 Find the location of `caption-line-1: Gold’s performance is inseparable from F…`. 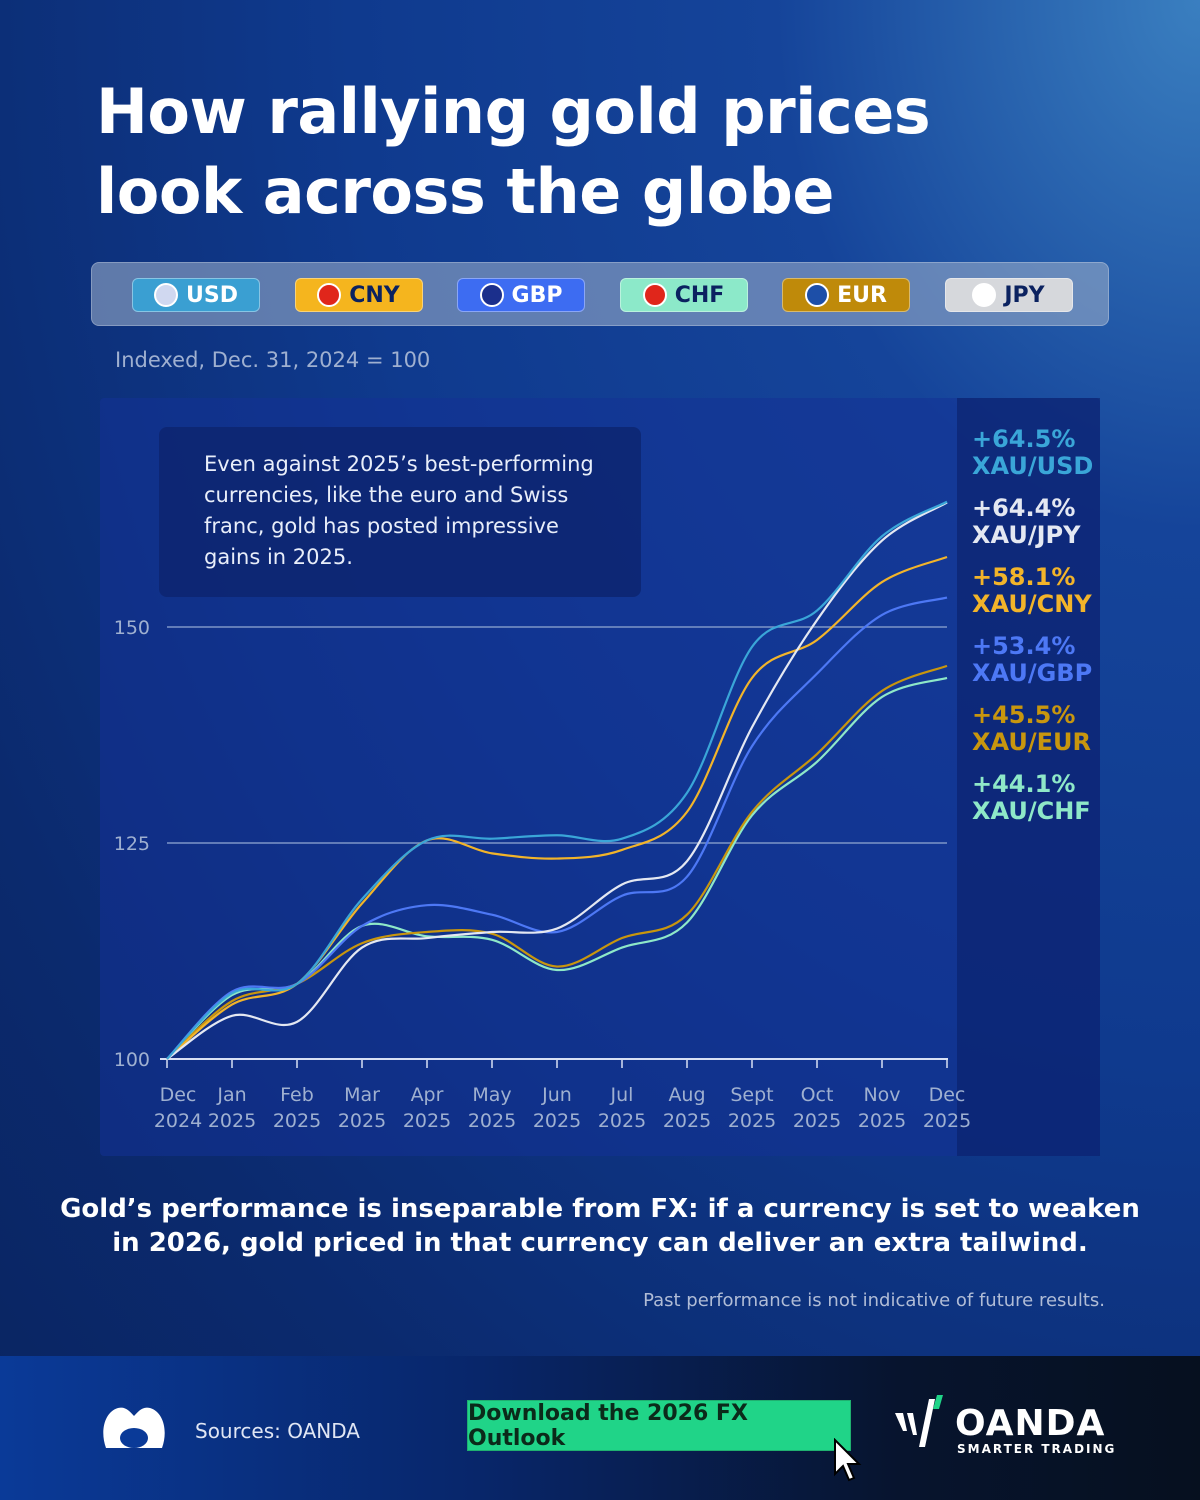

caption-line-1: Gold’s performance is inseparable from F… is located at coordinates (600, 1209).